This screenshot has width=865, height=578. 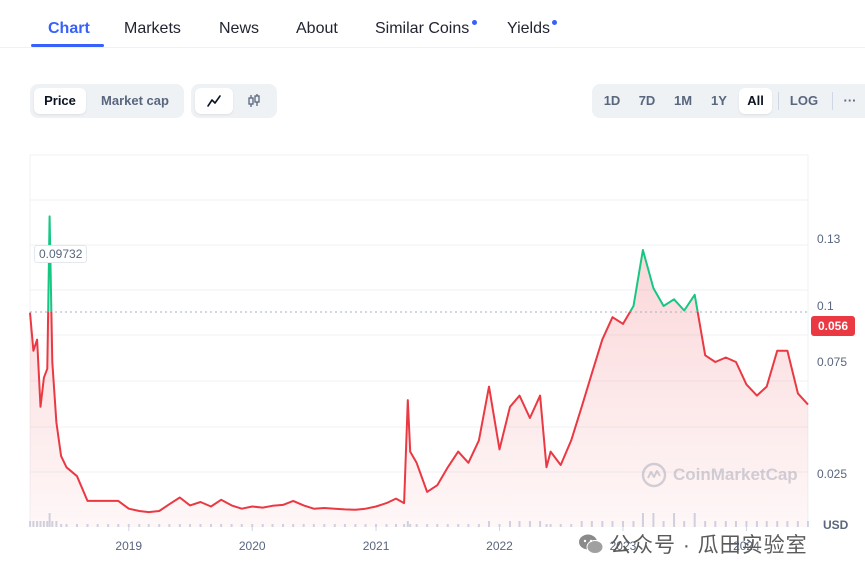 I want to click on tab-yields: Yields, so click(x=528, y=28).